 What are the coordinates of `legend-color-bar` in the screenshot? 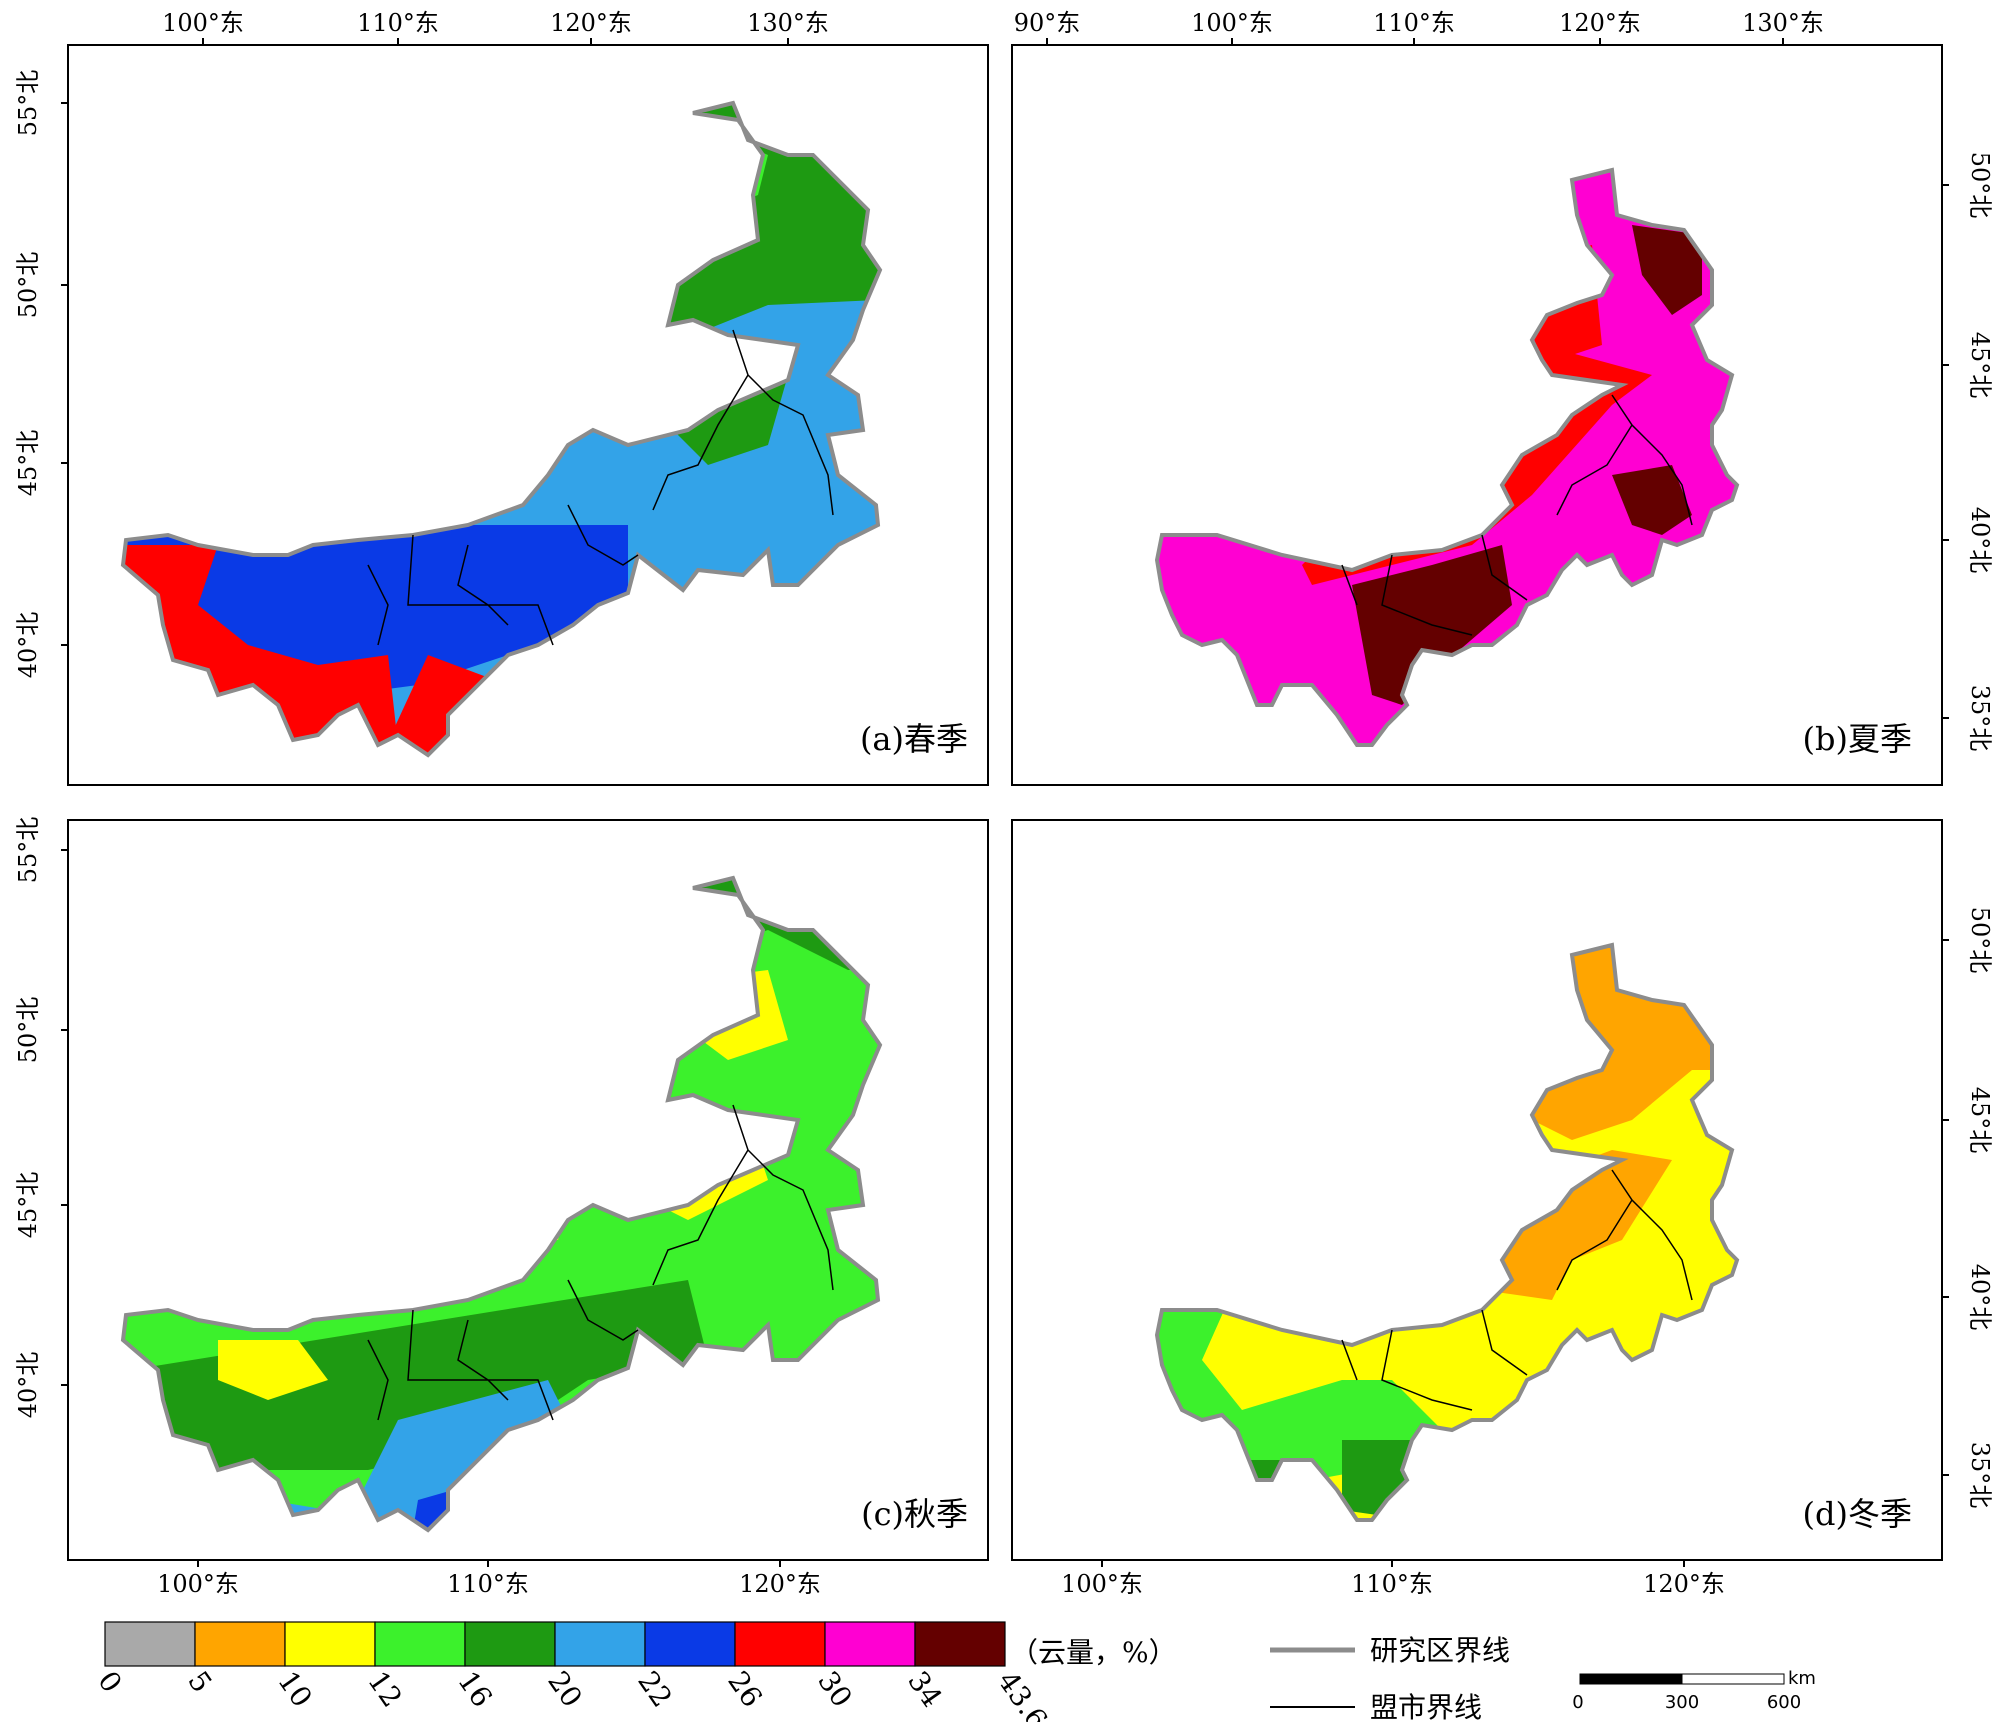 It's located at (555, 1644).